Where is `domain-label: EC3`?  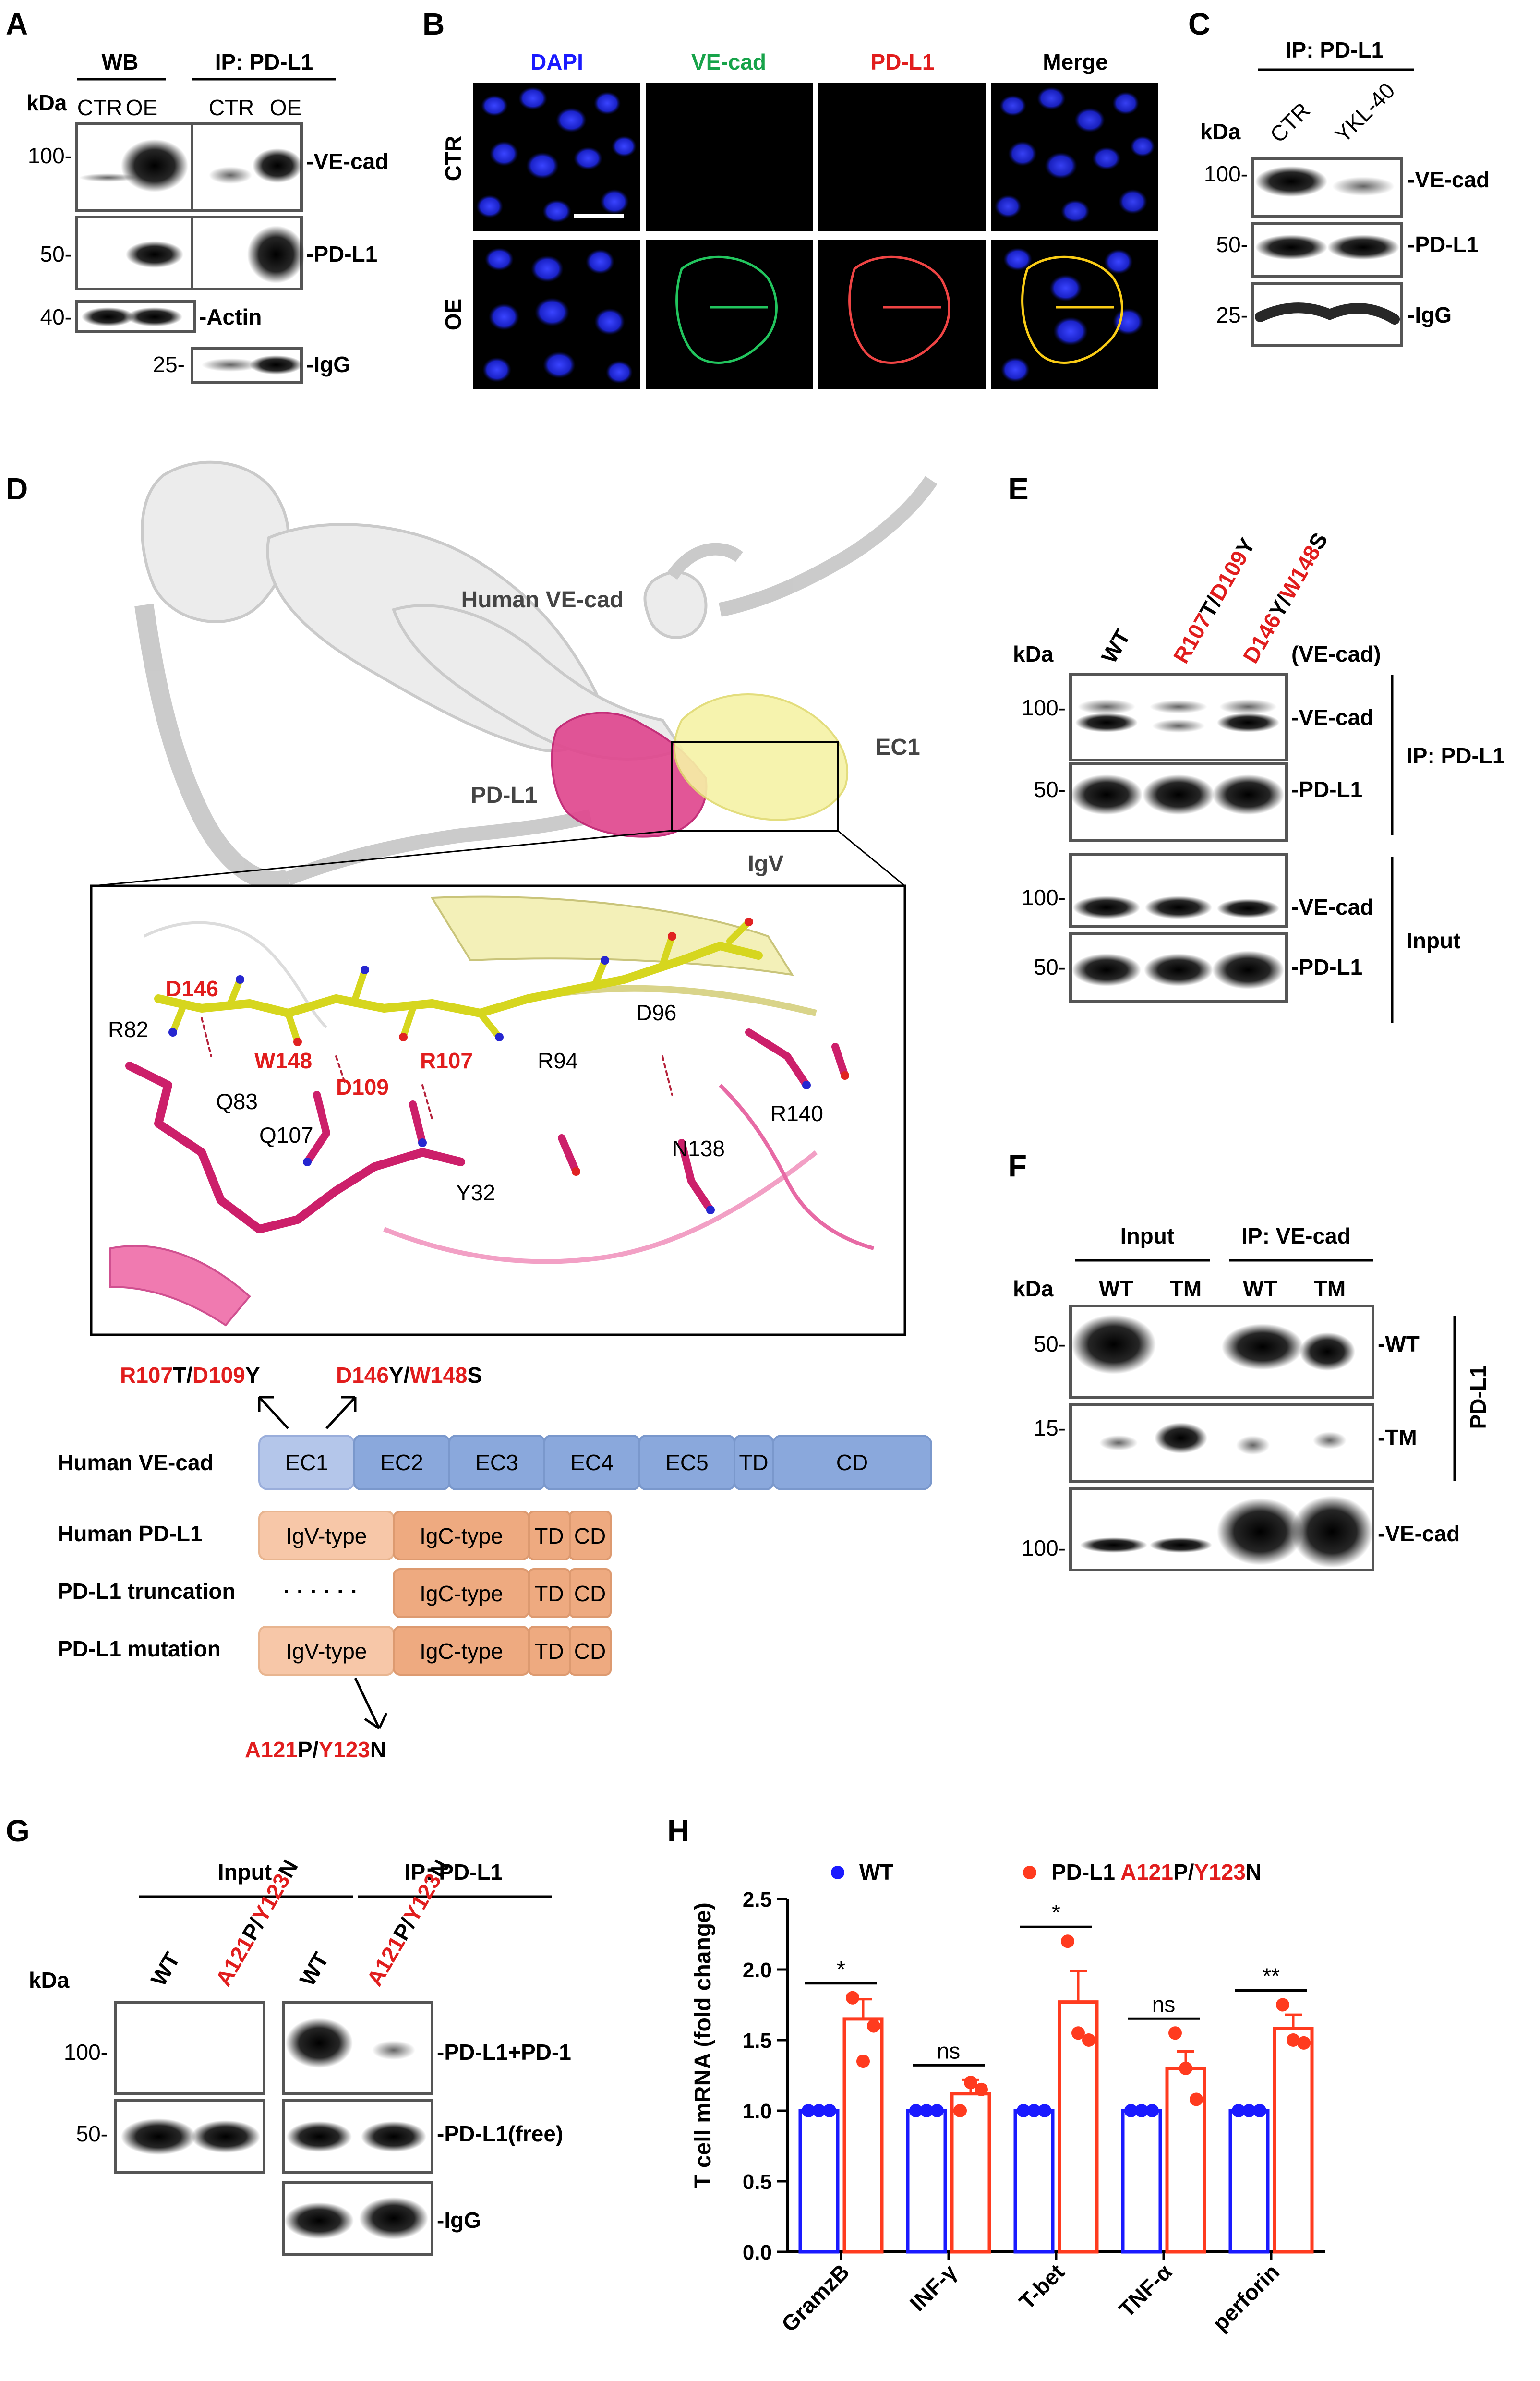
domain-label: EC3 is located at coordinates (496, 1462).